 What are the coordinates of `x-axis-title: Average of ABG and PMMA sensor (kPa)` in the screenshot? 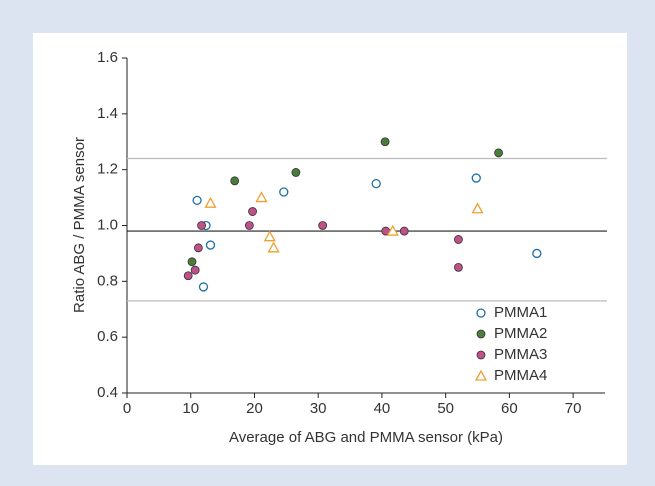 It's located at (366, 437).